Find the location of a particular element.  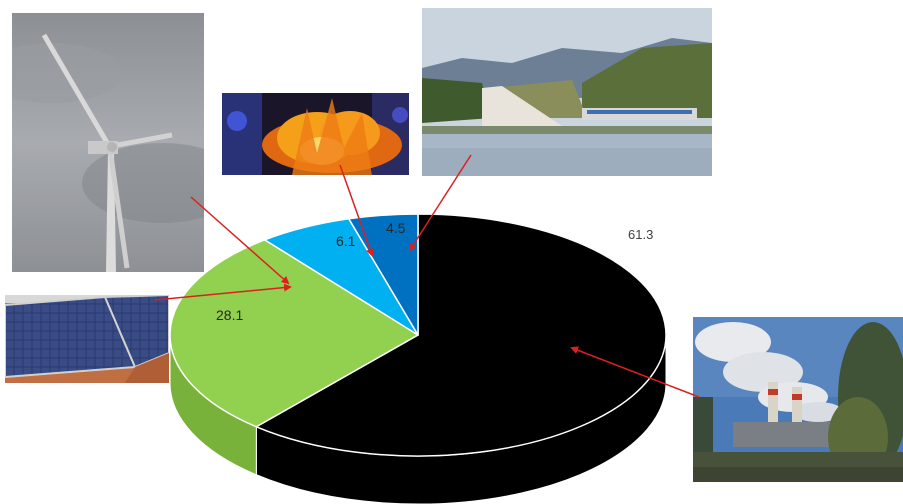

arrow-coal is located at coordinates (635, 372).